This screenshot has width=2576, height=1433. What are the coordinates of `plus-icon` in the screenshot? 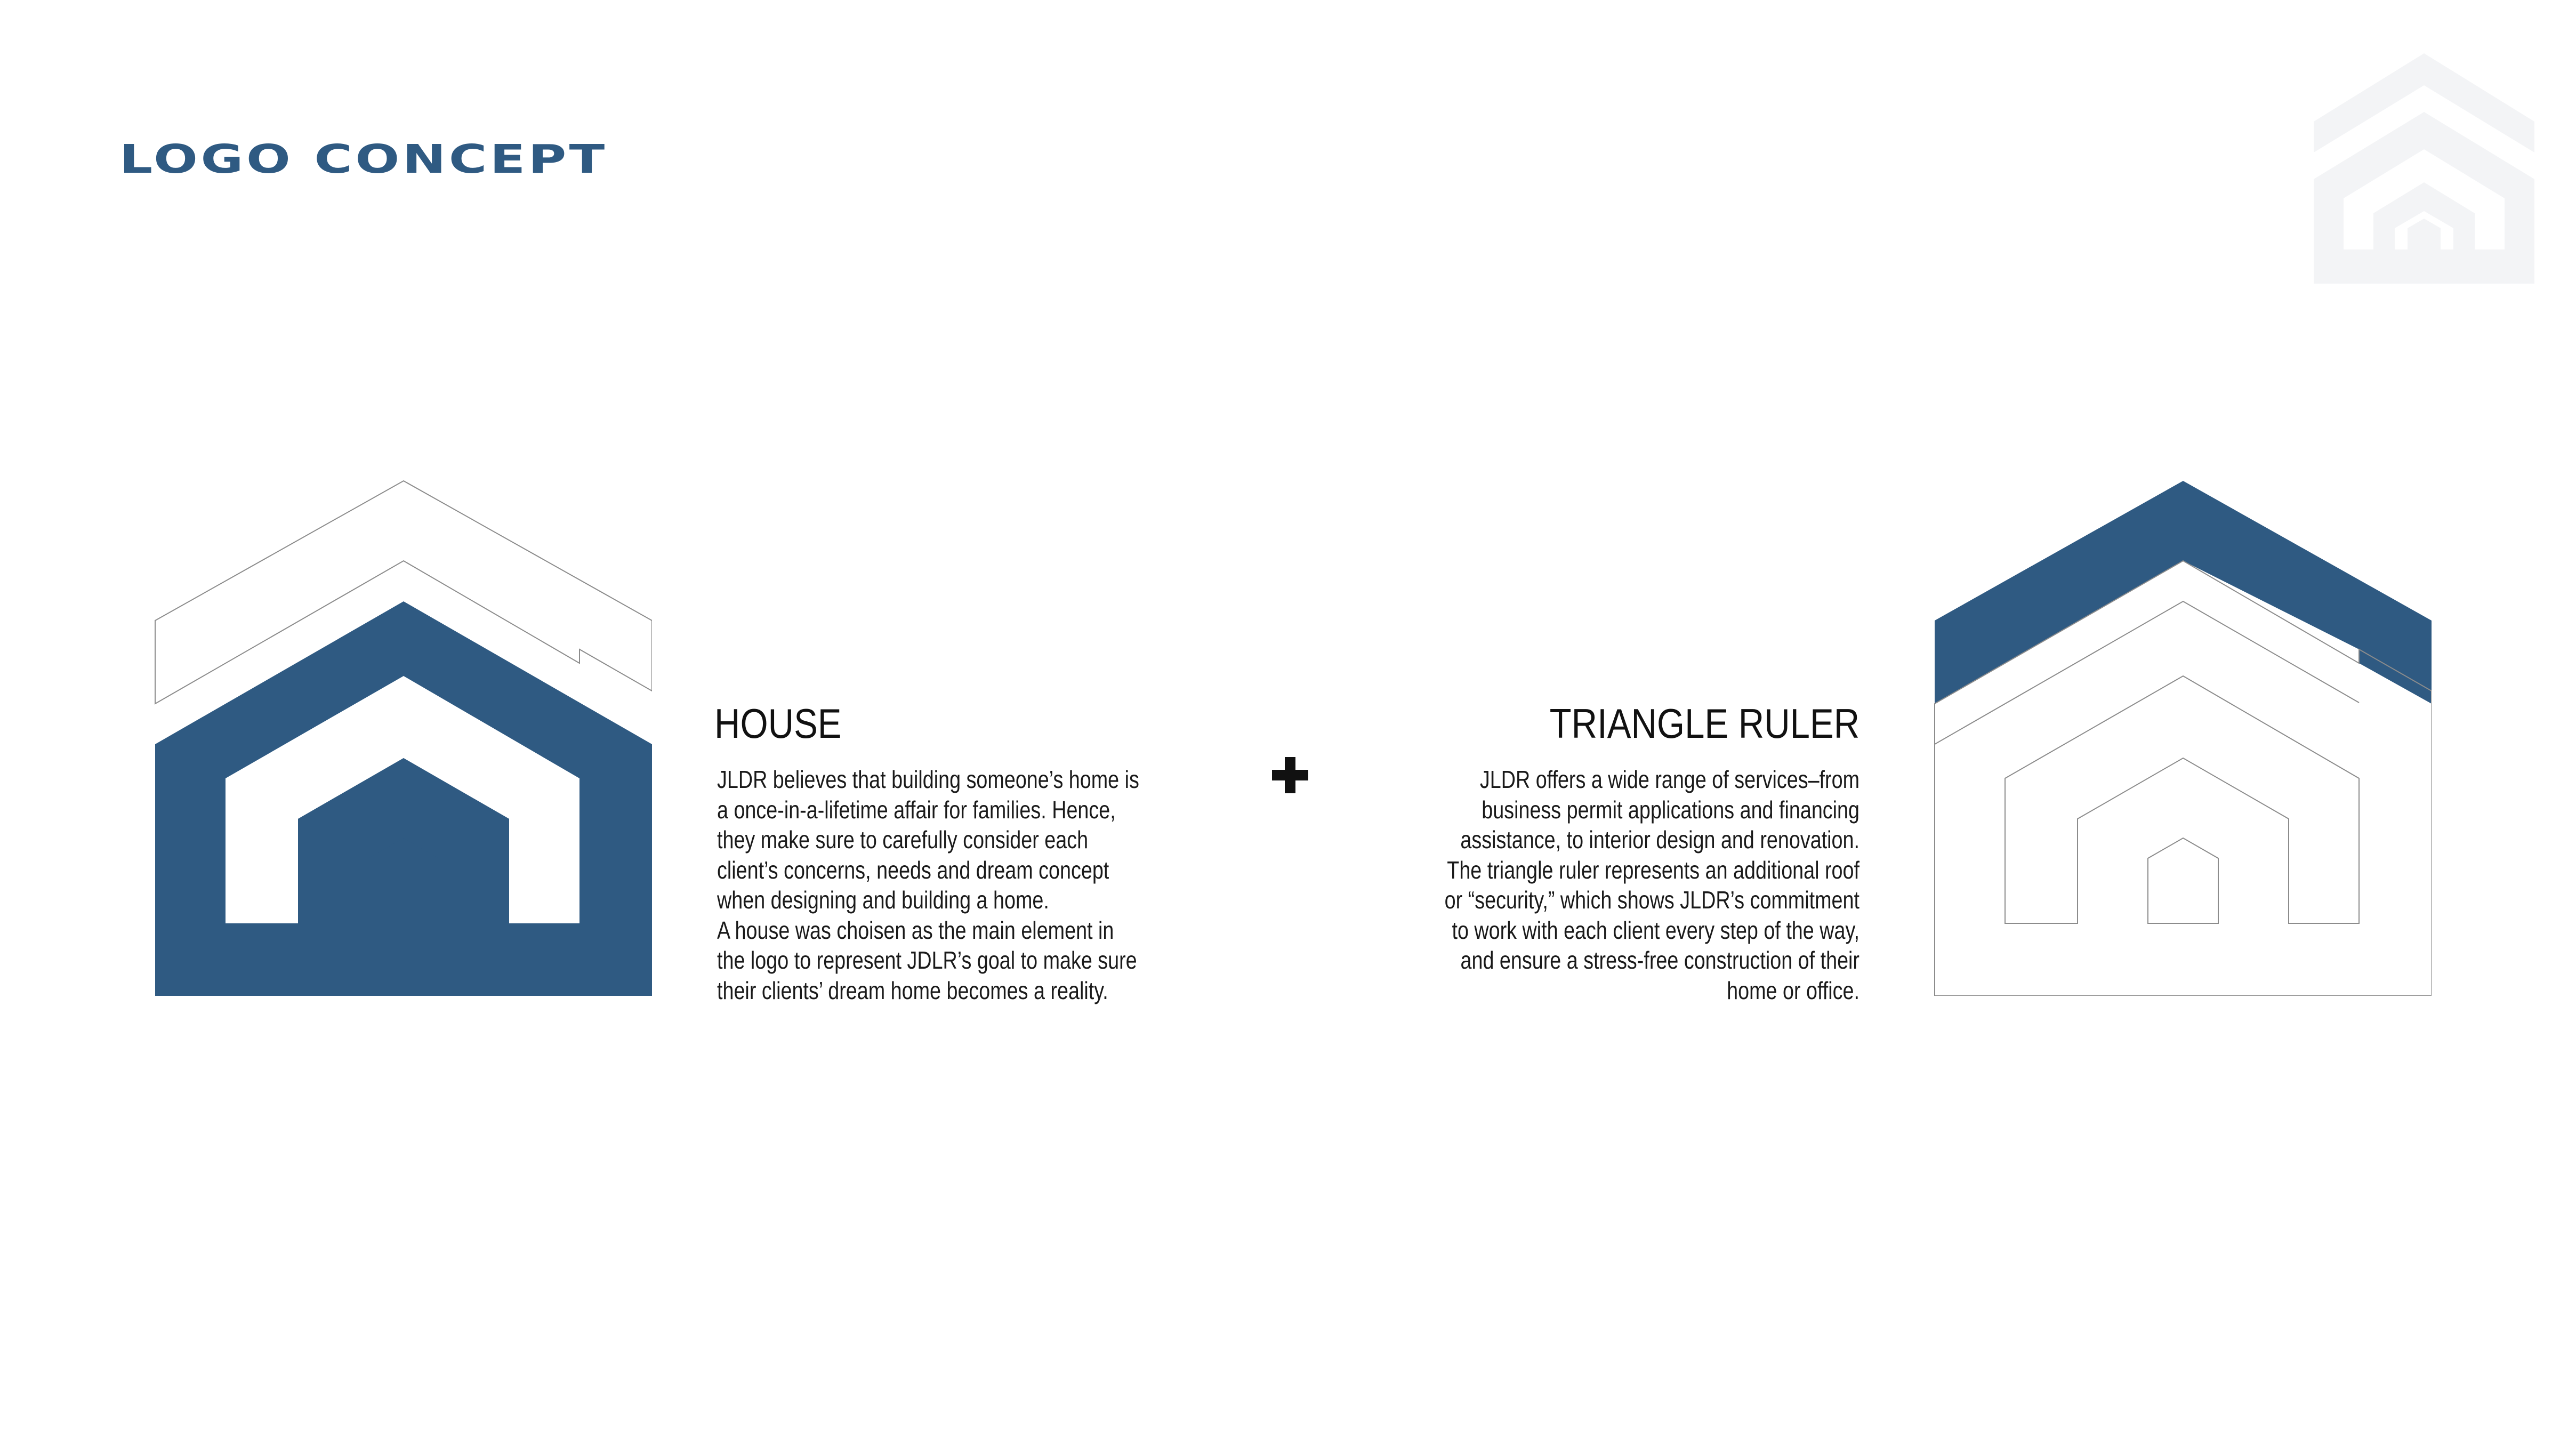 It's located at (1290, 775).